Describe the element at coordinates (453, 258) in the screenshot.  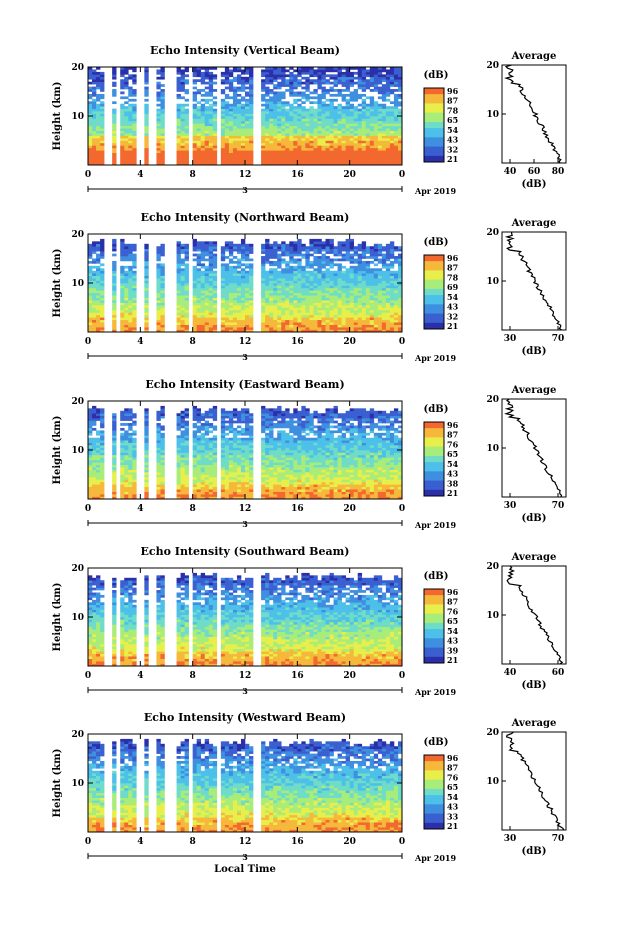
I see `colorbar-tick-label: 96` at that location.